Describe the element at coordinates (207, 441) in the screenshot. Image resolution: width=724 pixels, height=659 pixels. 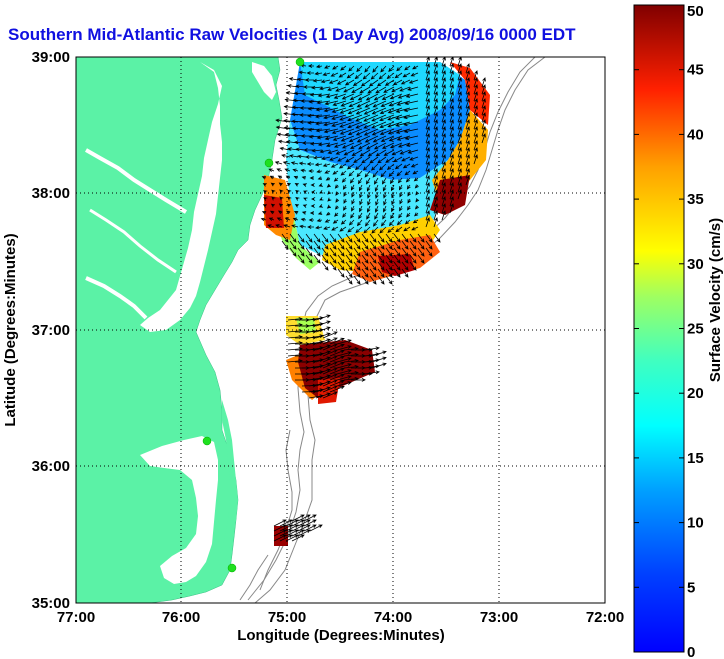
I see `radar-site-marker` at that location.